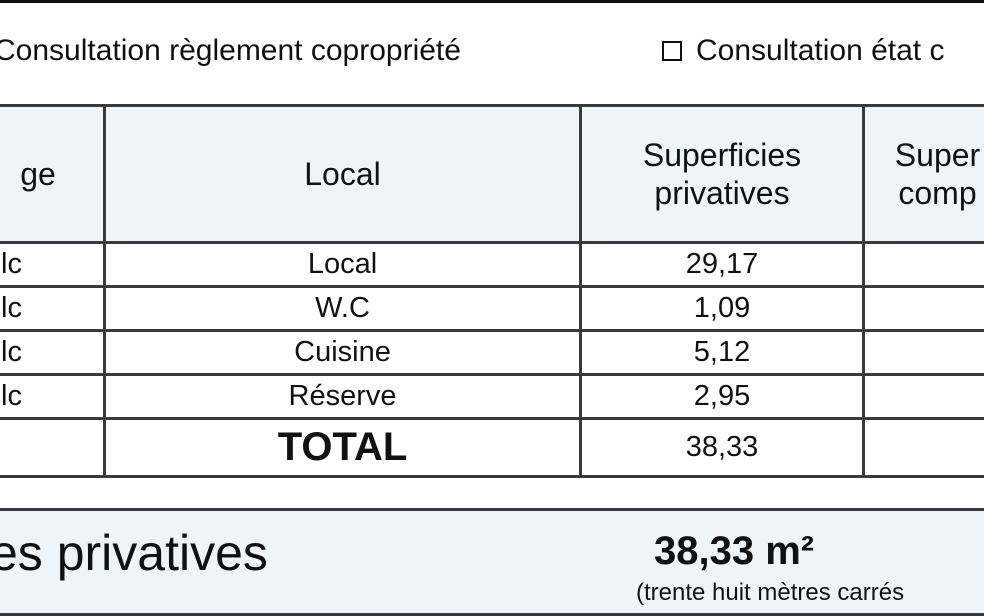 Image resolution: width=984 pixels, height=616 pixels. I want to click on row-superficie: 29,17, so click(722, 265).